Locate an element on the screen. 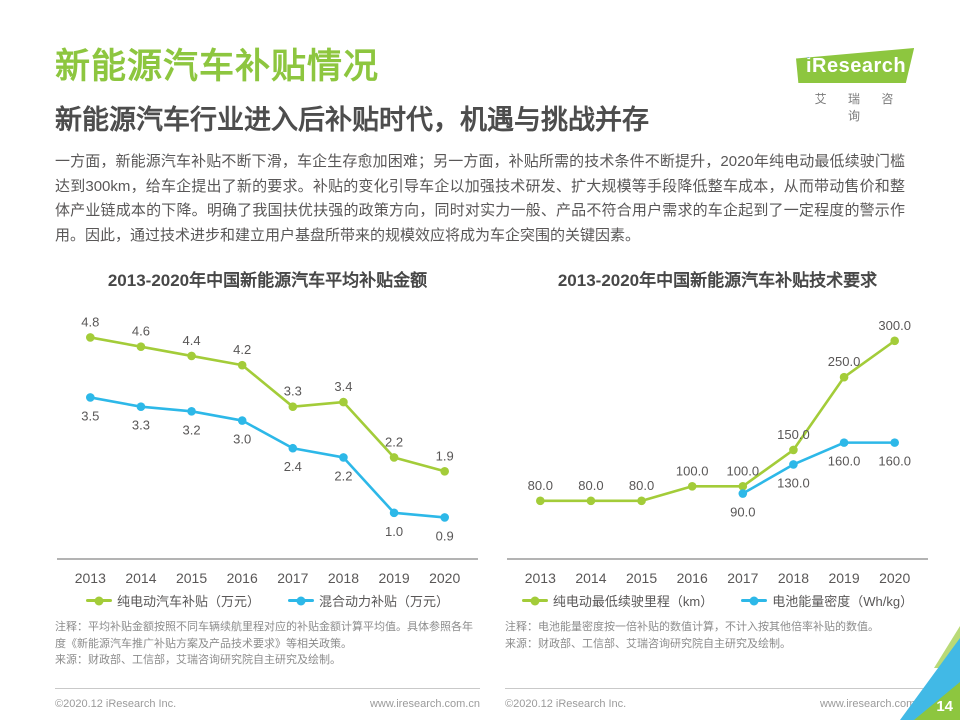  legend-label: 纯电动最低续驶里程（km） is located at coordinates (633, 602).